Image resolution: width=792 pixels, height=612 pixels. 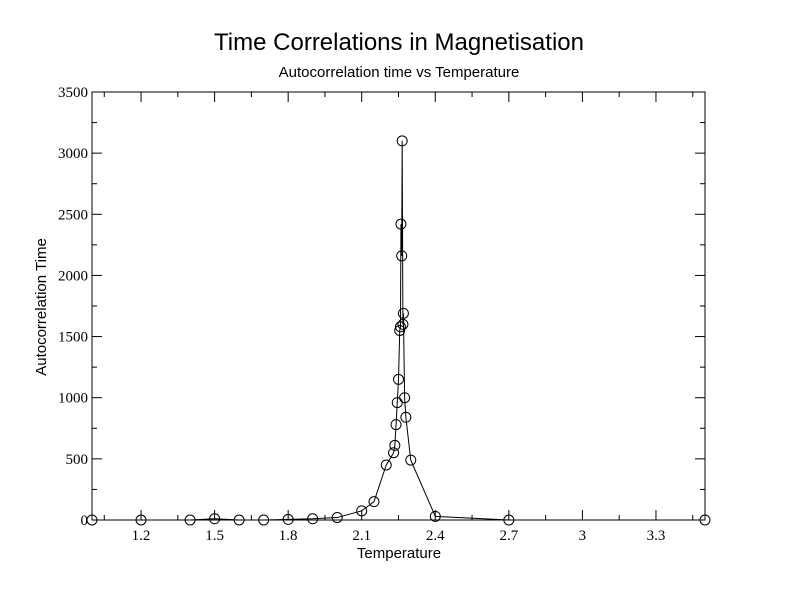 I want to click on y-tick-label: 1000, so click(x=73, y=399).